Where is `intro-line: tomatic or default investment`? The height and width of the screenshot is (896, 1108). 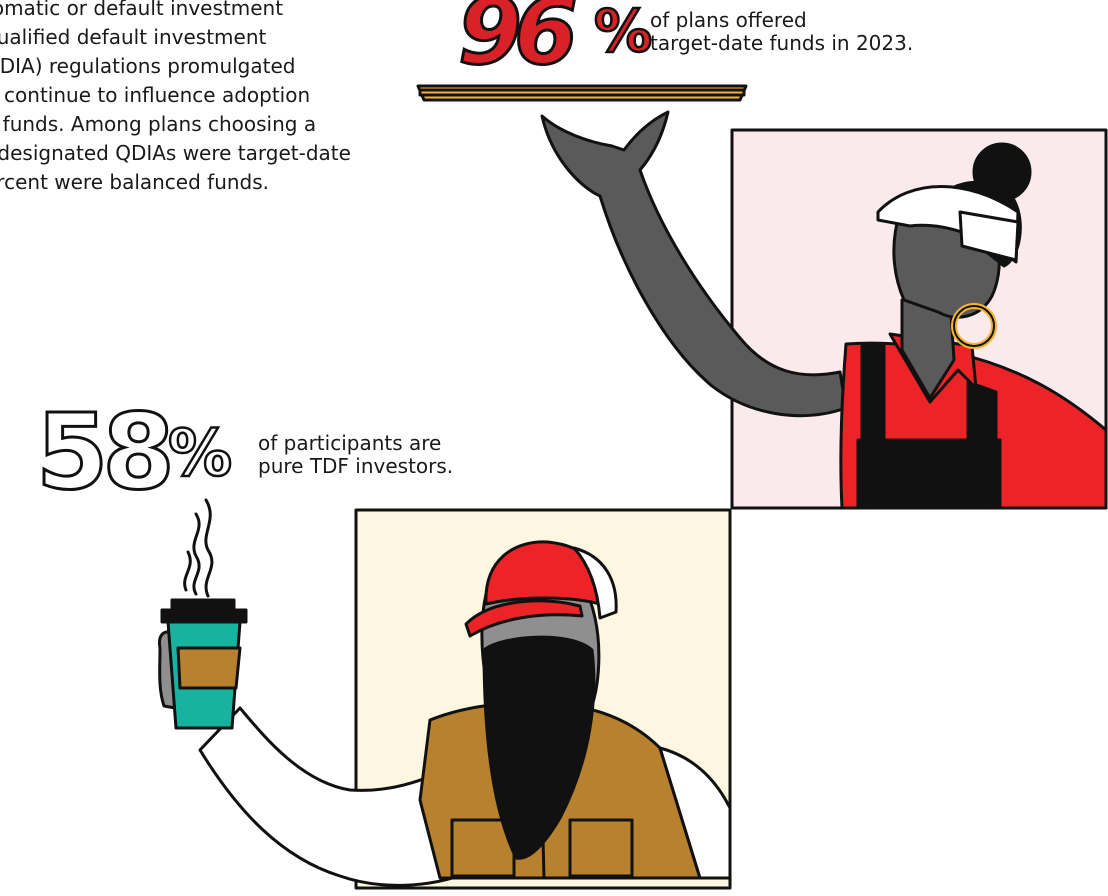
intro-line: tomatic or default investment is located at coordinates (142, 10).